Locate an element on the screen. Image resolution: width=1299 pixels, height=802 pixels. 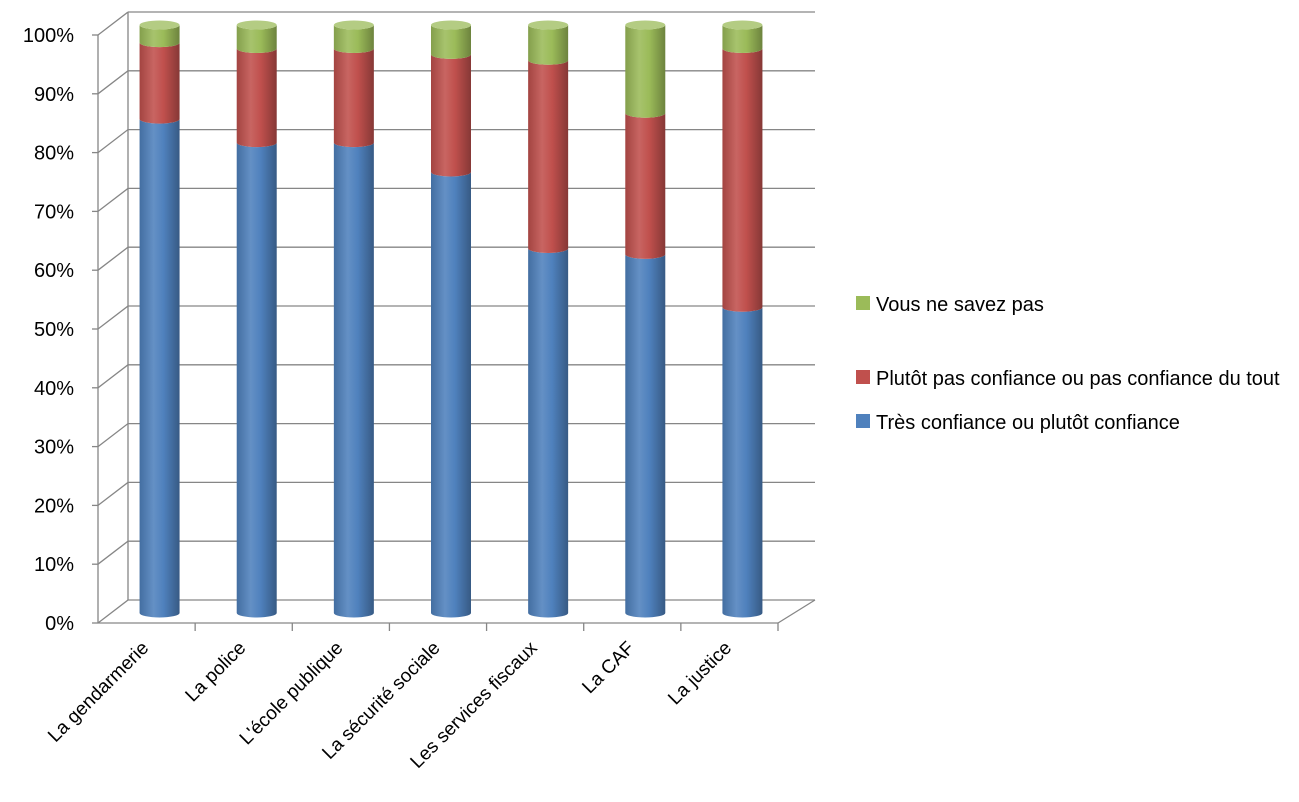
y-tick-label: 100% is located at coordinates (48, 36).